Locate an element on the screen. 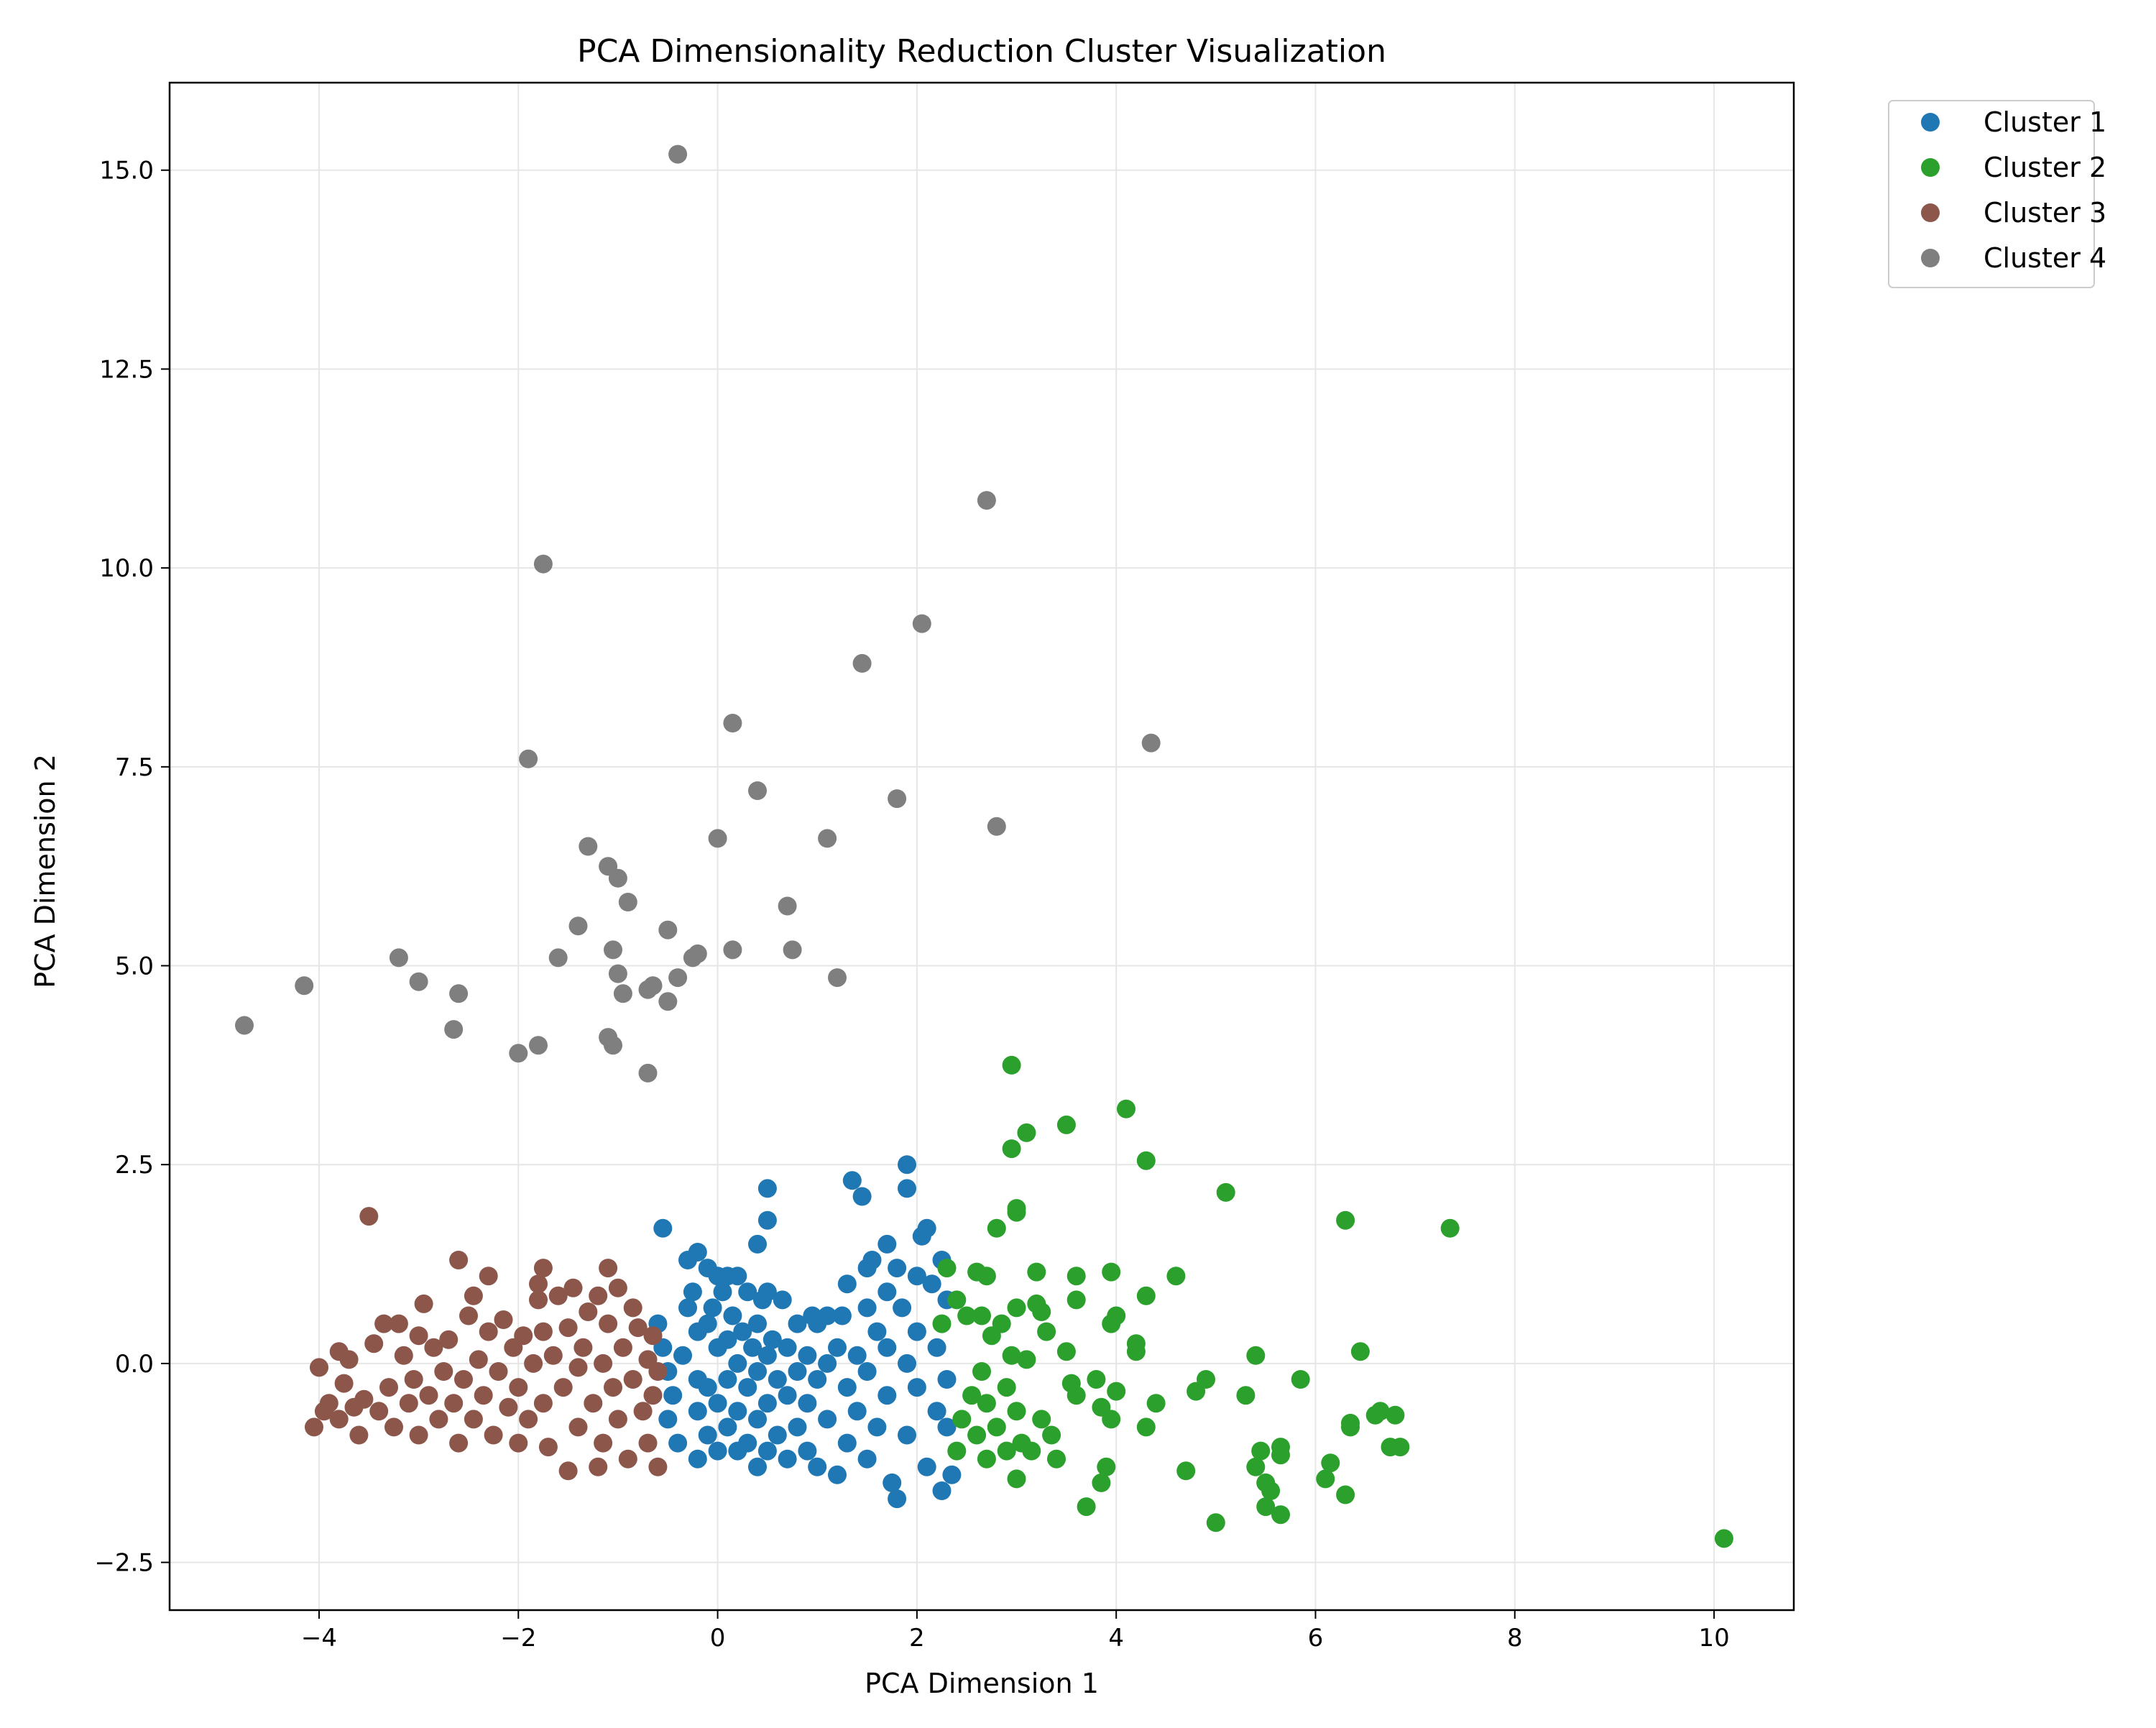 The height and width of the screenshot is (1728, 2156). legend: Cluster 1 Cluster 2 Cluster 3 Cluster 4 is located at coordinates (1997, 194).